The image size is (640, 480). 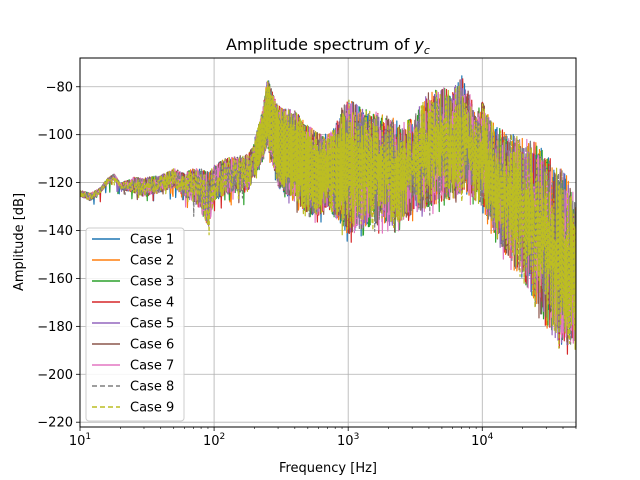 I want to click on x-tick-exponent: 4, so click(x=491, y=437).